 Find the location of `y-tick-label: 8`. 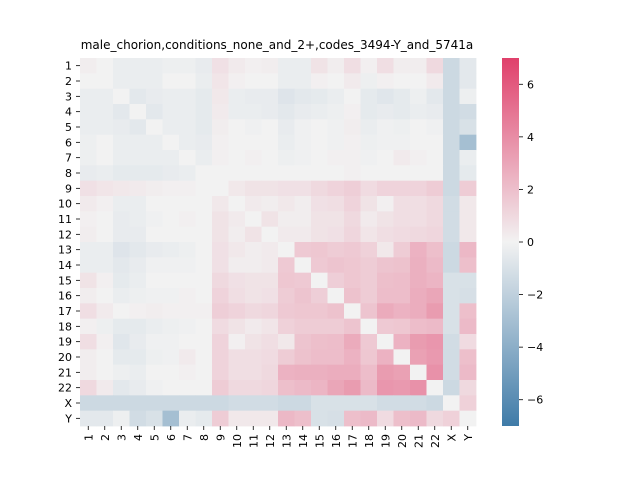

y-tick-label: 8 is located at coordinates (68, 173).